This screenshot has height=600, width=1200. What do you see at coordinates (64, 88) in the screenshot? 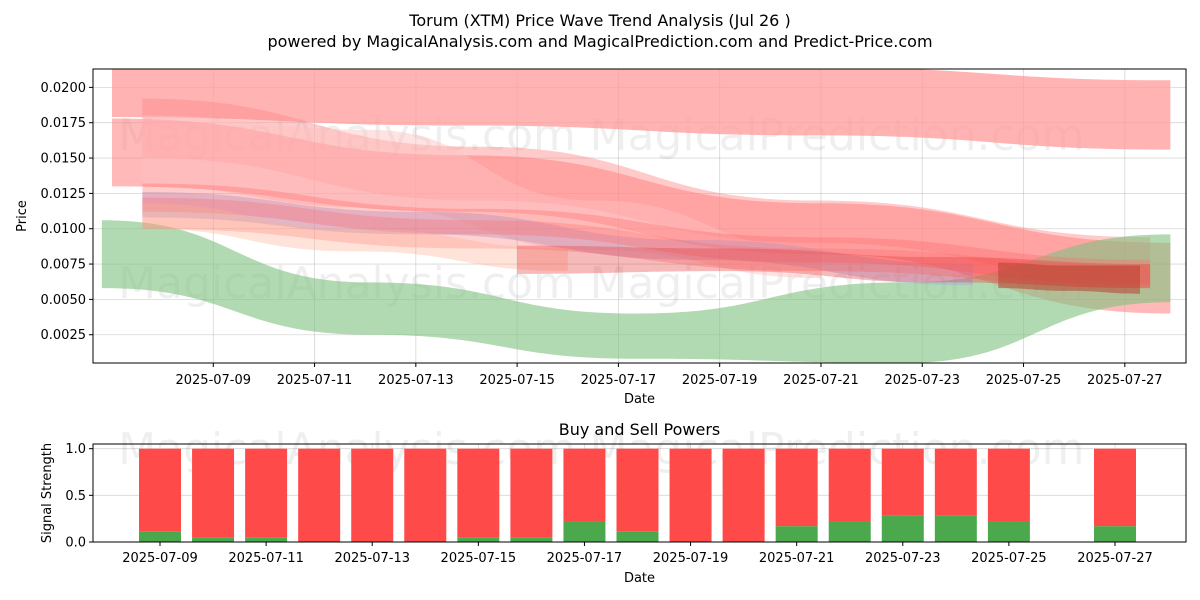
I see `y-tick-label: 0.0200` at bounding box center [64, 88].